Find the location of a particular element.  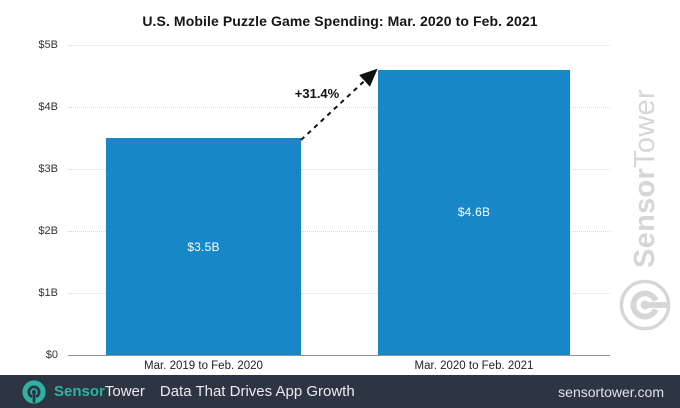

y-tick-label: $4B is located at coordinates (48, 107).